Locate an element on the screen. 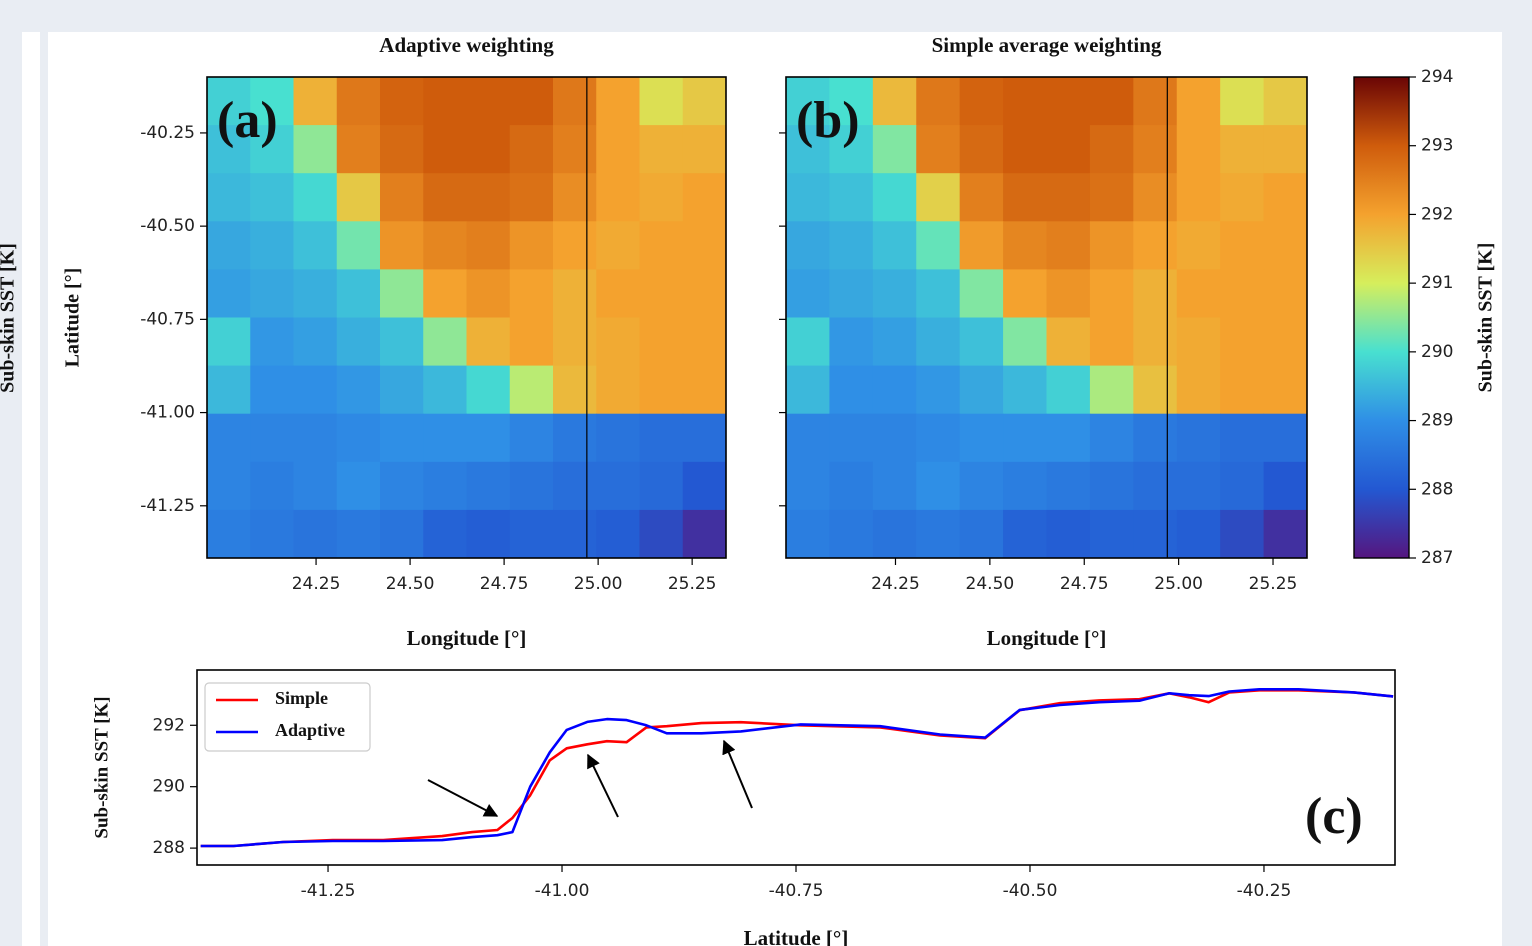 The image size is (1532, 946). colorbar-tick-label: 292 is located at coordinates (1437, 214).